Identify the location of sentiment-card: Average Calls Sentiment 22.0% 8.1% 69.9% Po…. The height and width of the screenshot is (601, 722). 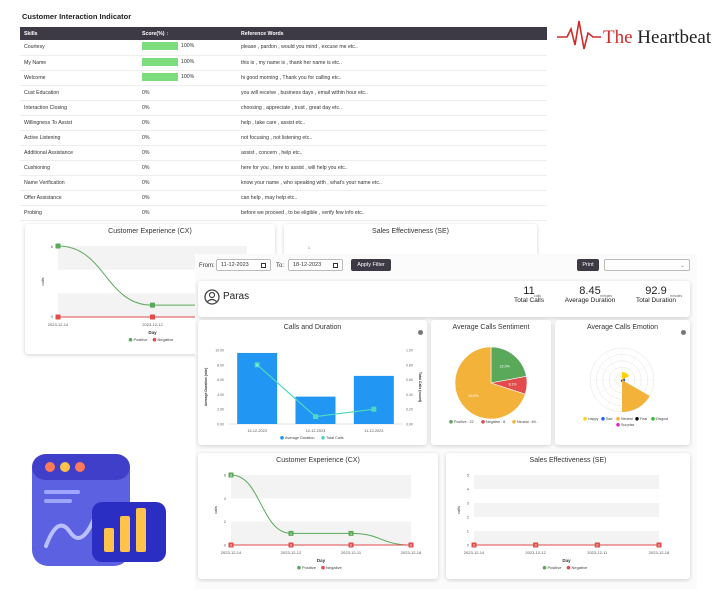
(491, 382).